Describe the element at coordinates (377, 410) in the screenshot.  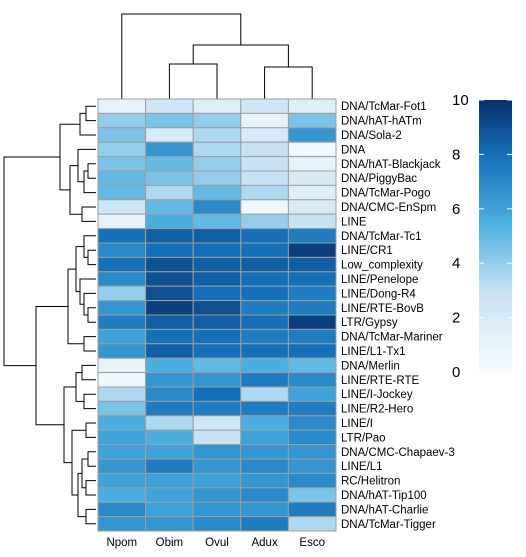
I see `row-label: LINE/R2-Hero` at that location.